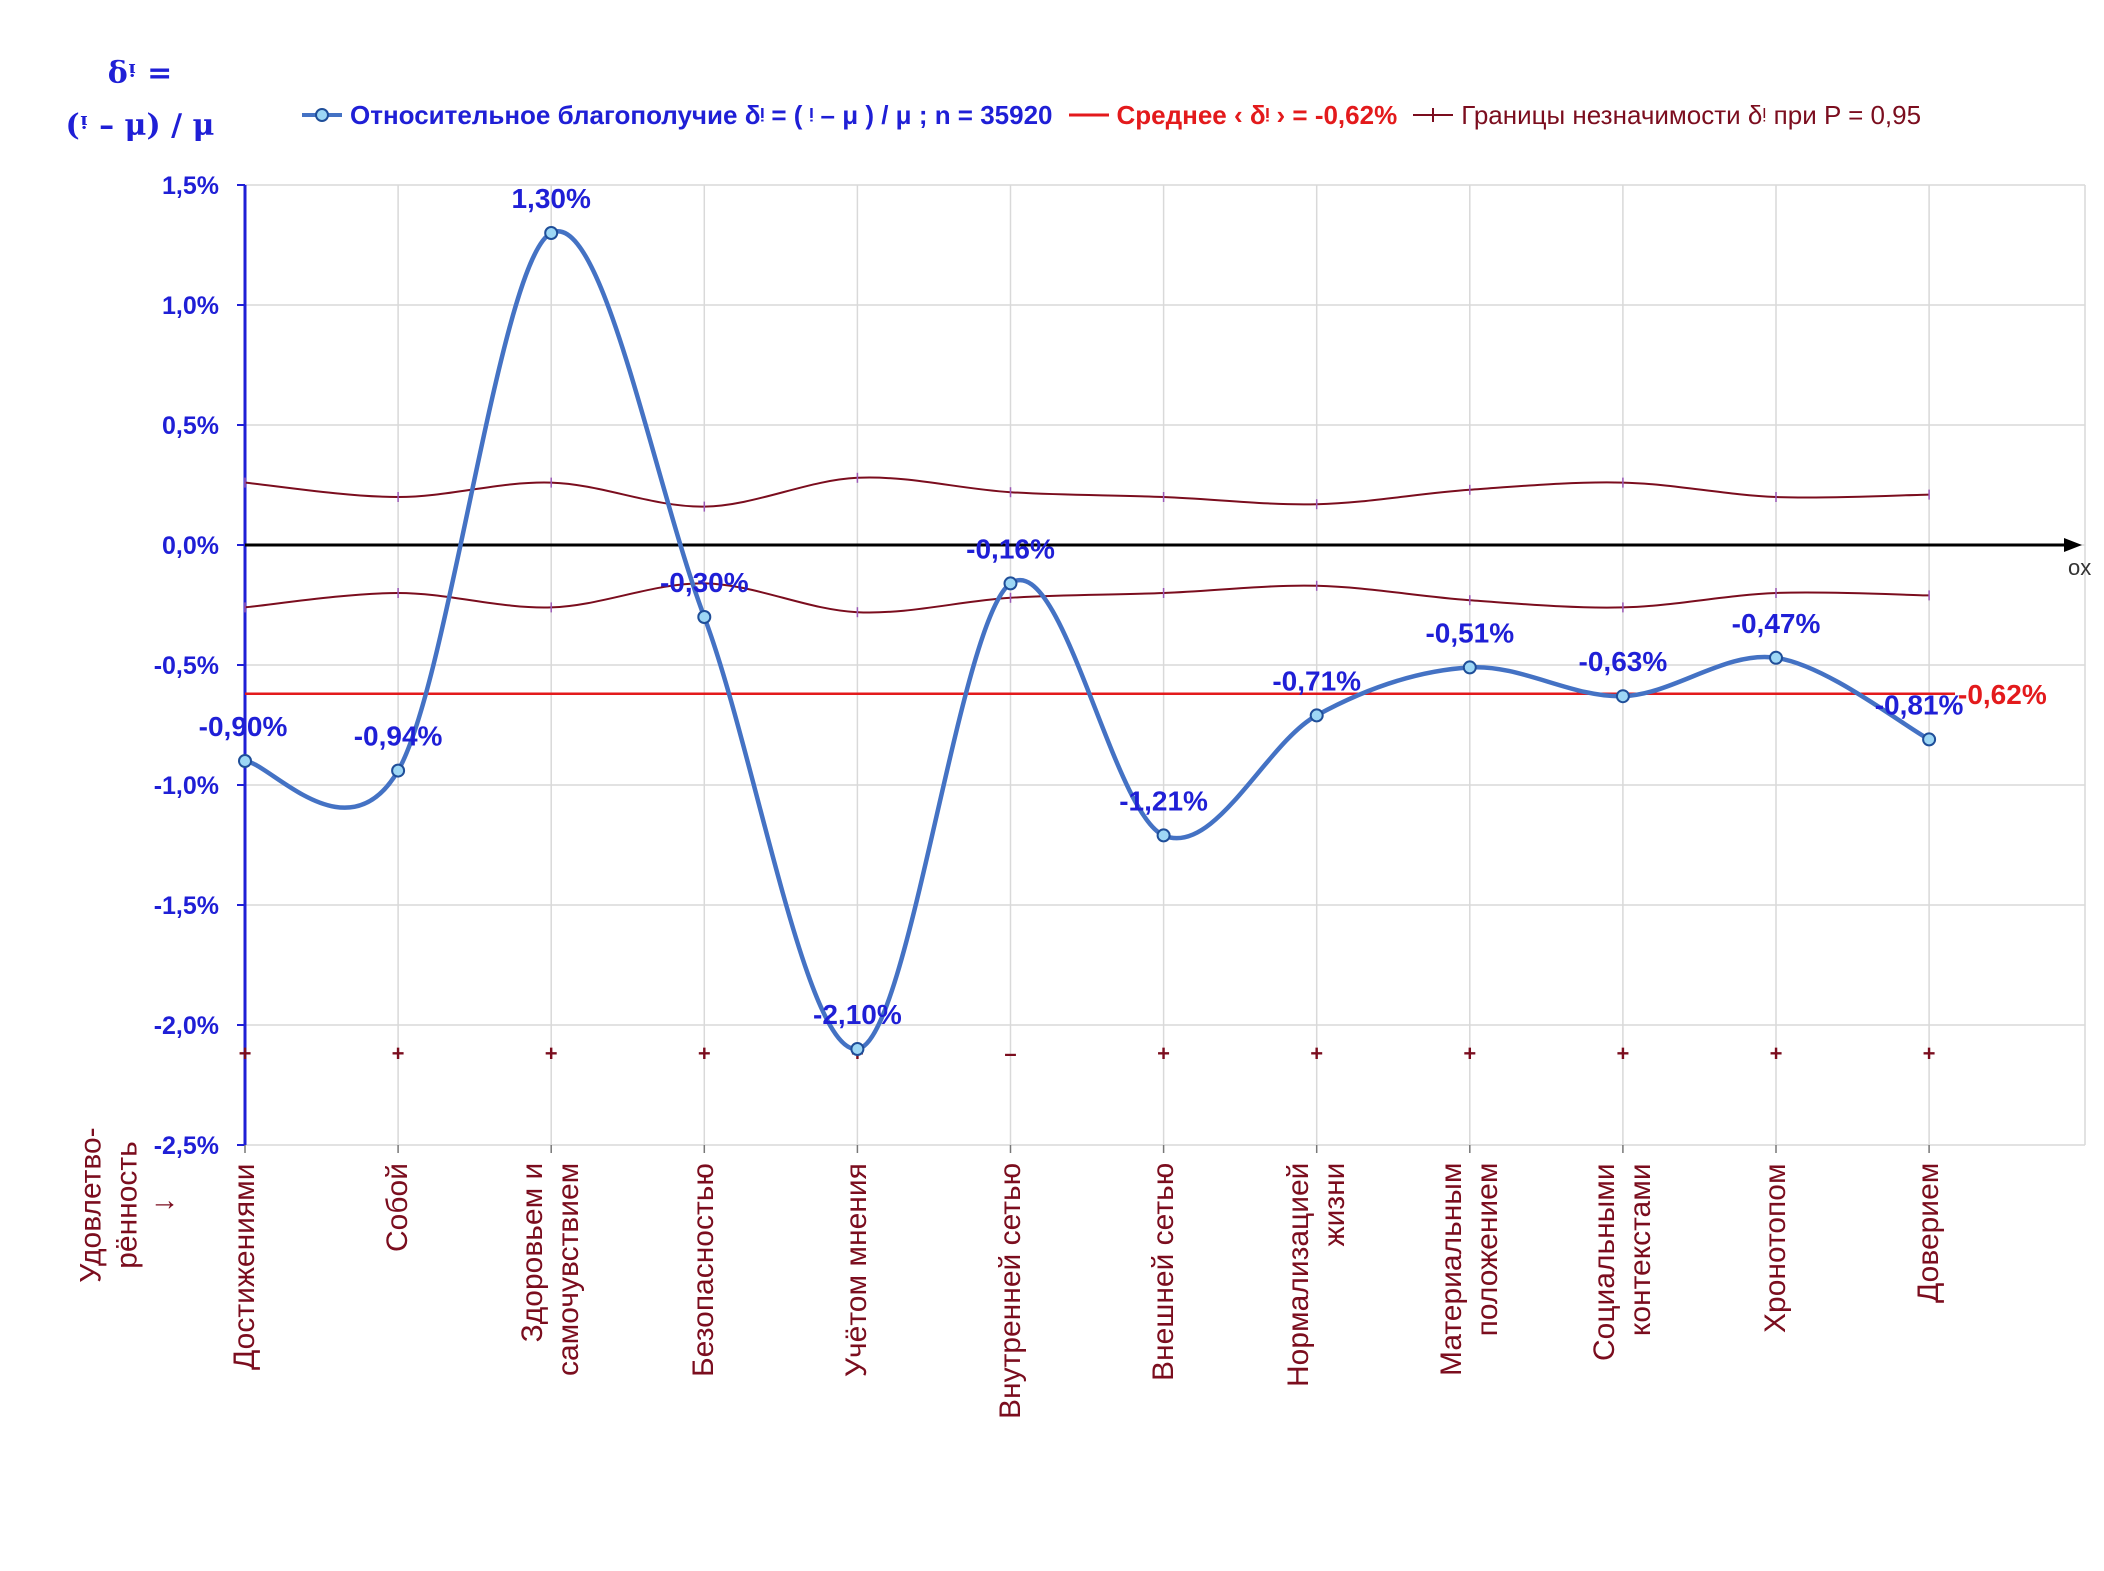 The image size is (2104, 1571). Describe the element at coordinates (1433, 115) in the screenshot. I see `legend-swatch-bounds` at that location.